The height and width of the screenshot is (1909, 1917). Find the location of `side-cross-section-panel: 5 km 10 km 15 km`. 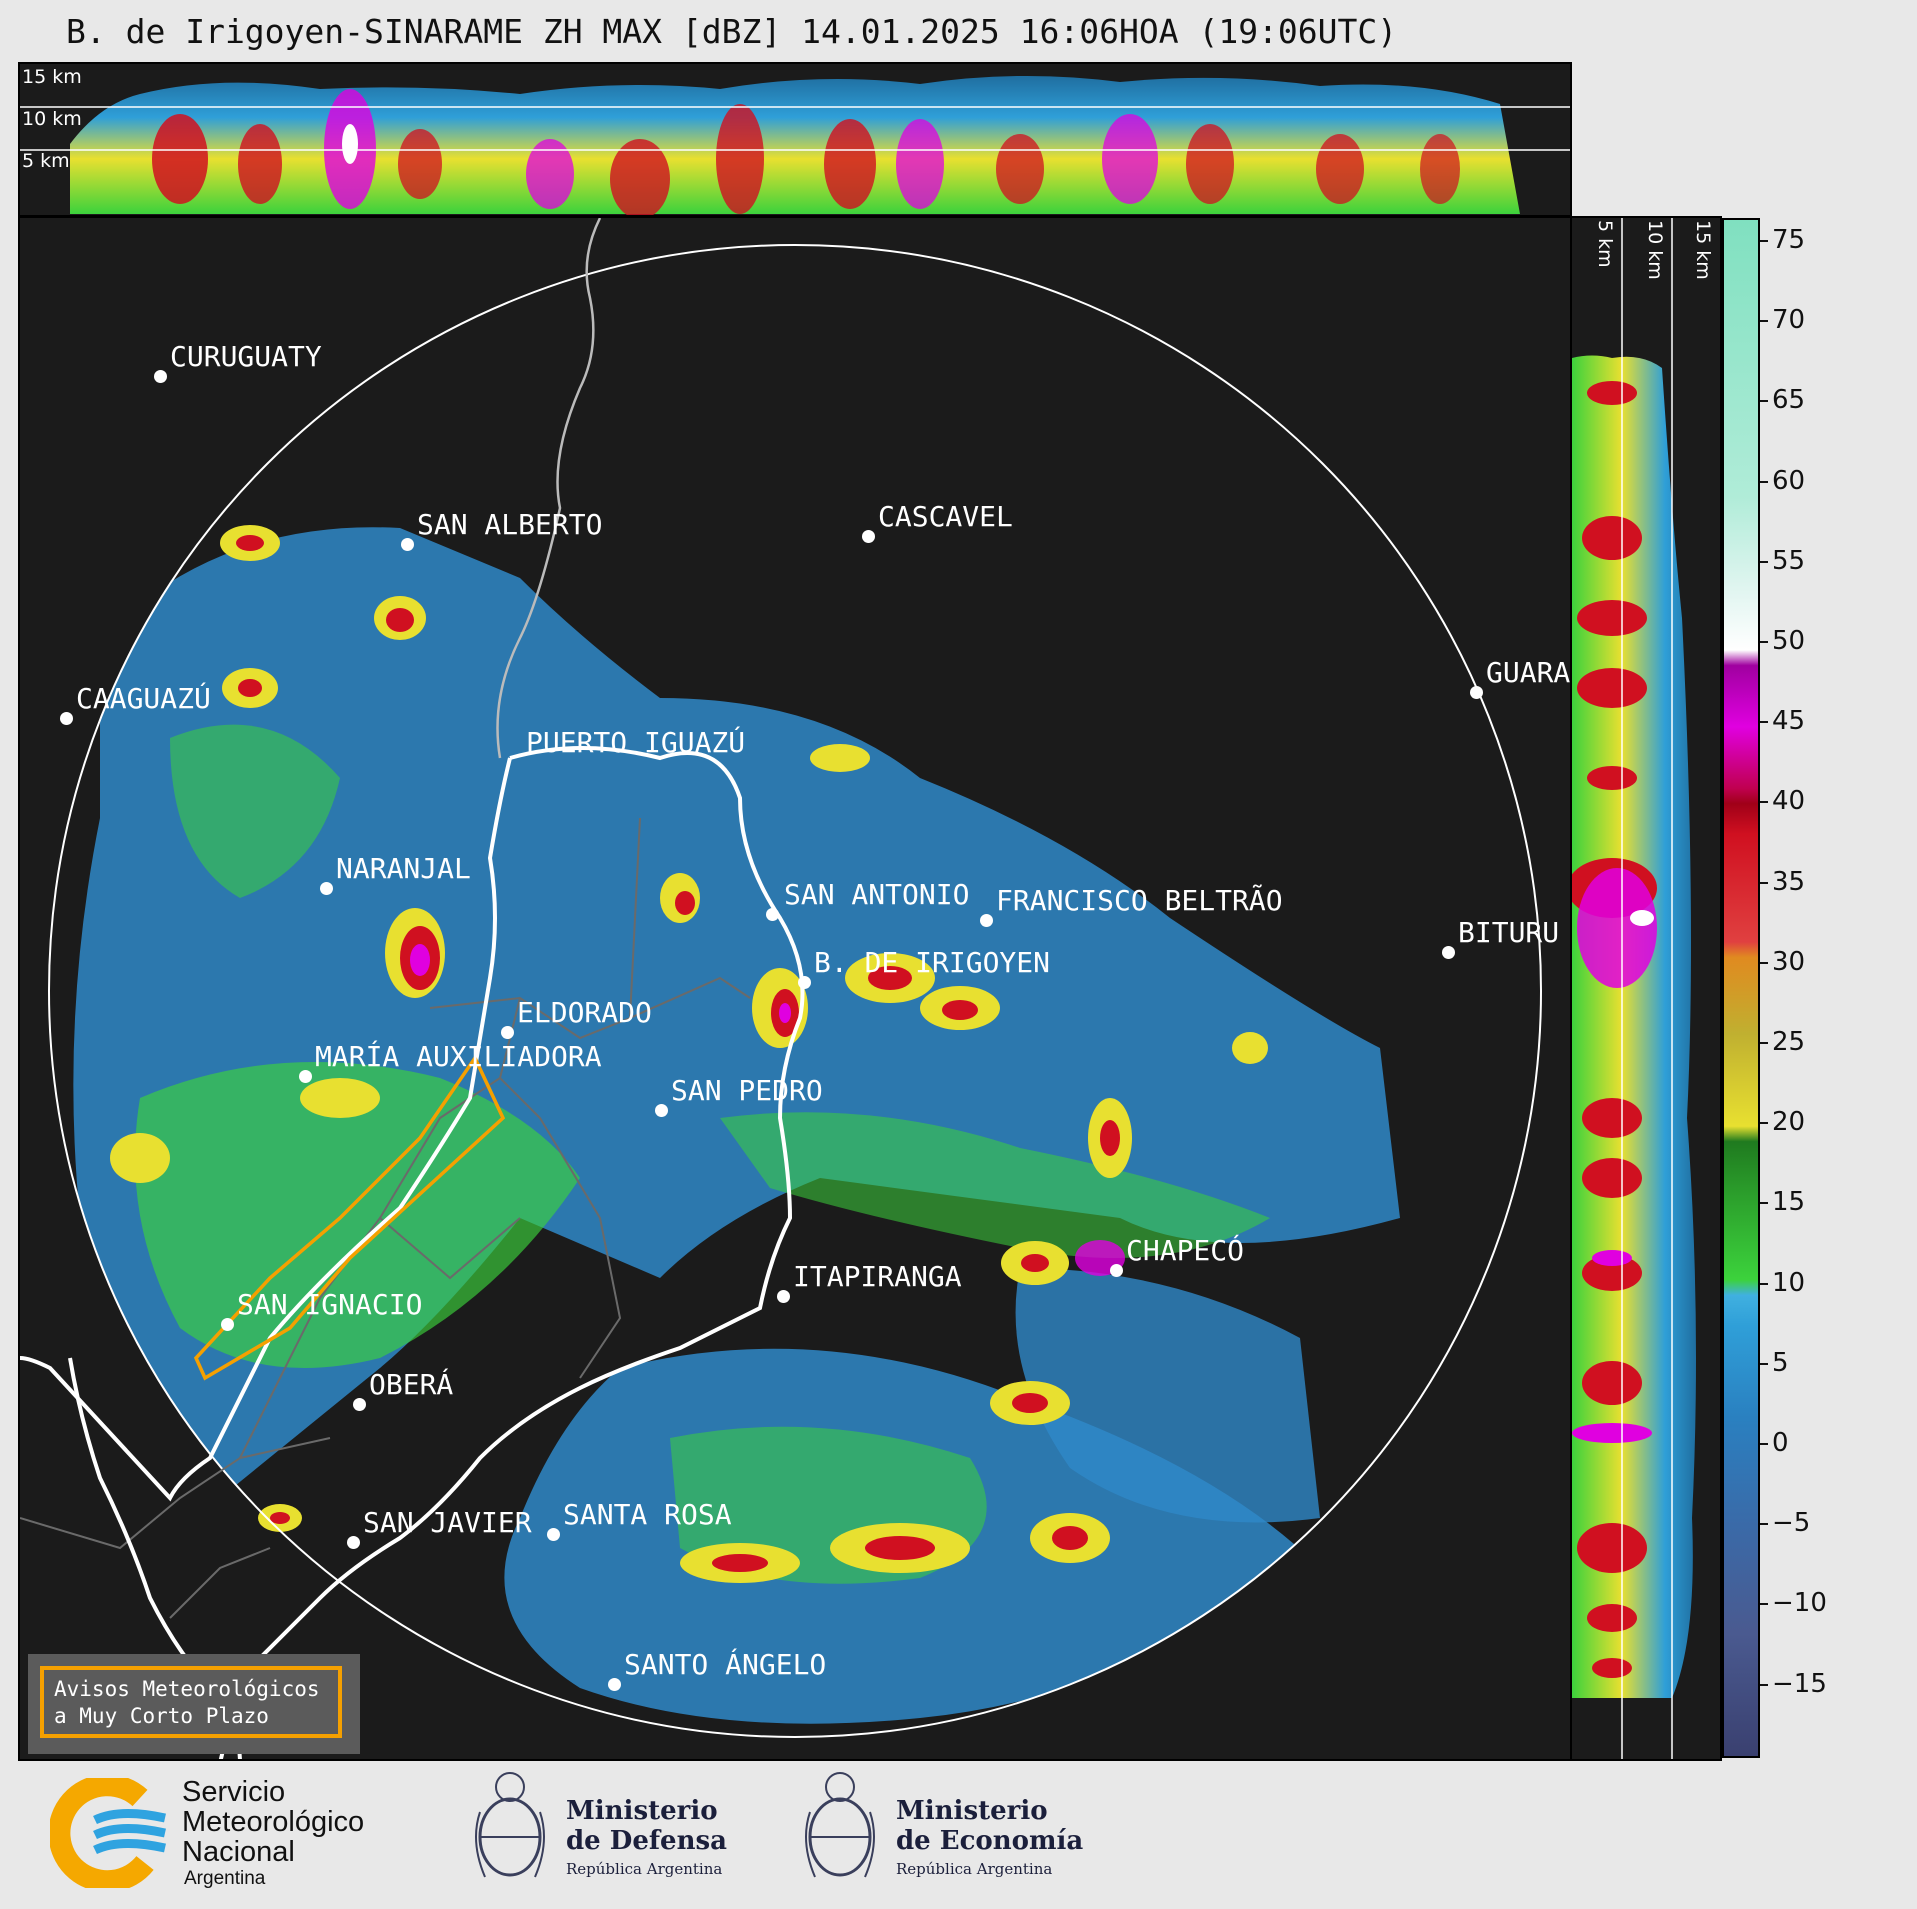

side-cross-section-panel: 5 km 10 km 15 km is located at coordinates (1646, 988).